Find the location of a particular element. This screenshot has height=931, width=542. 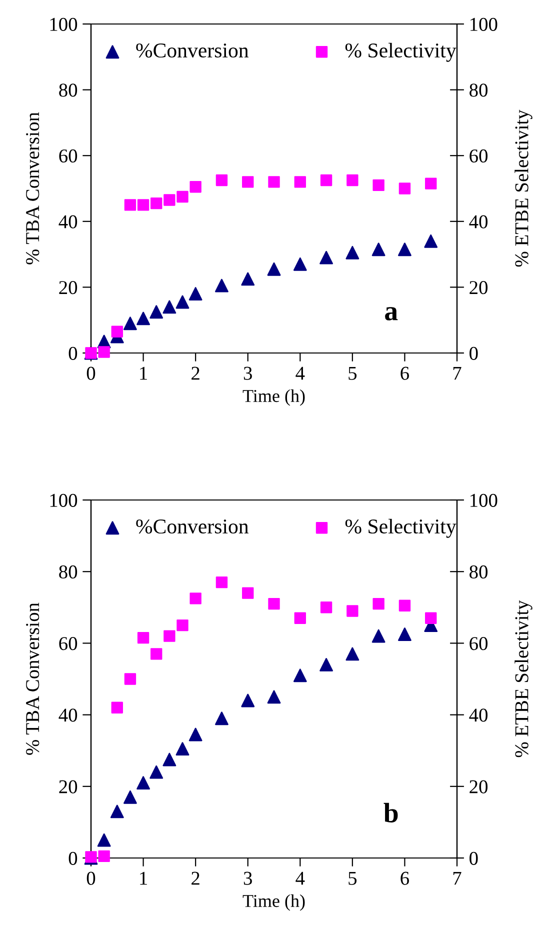

y2-tick-label: 60 is located at coordinates (479, 643).